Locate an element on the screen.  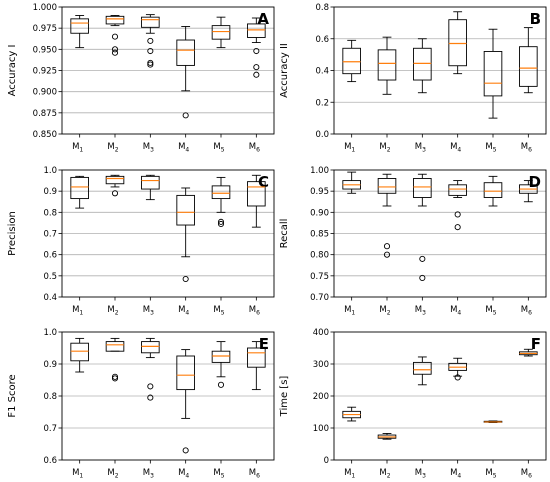
panel-a-box-m2 is located at coordinates (115, 35).